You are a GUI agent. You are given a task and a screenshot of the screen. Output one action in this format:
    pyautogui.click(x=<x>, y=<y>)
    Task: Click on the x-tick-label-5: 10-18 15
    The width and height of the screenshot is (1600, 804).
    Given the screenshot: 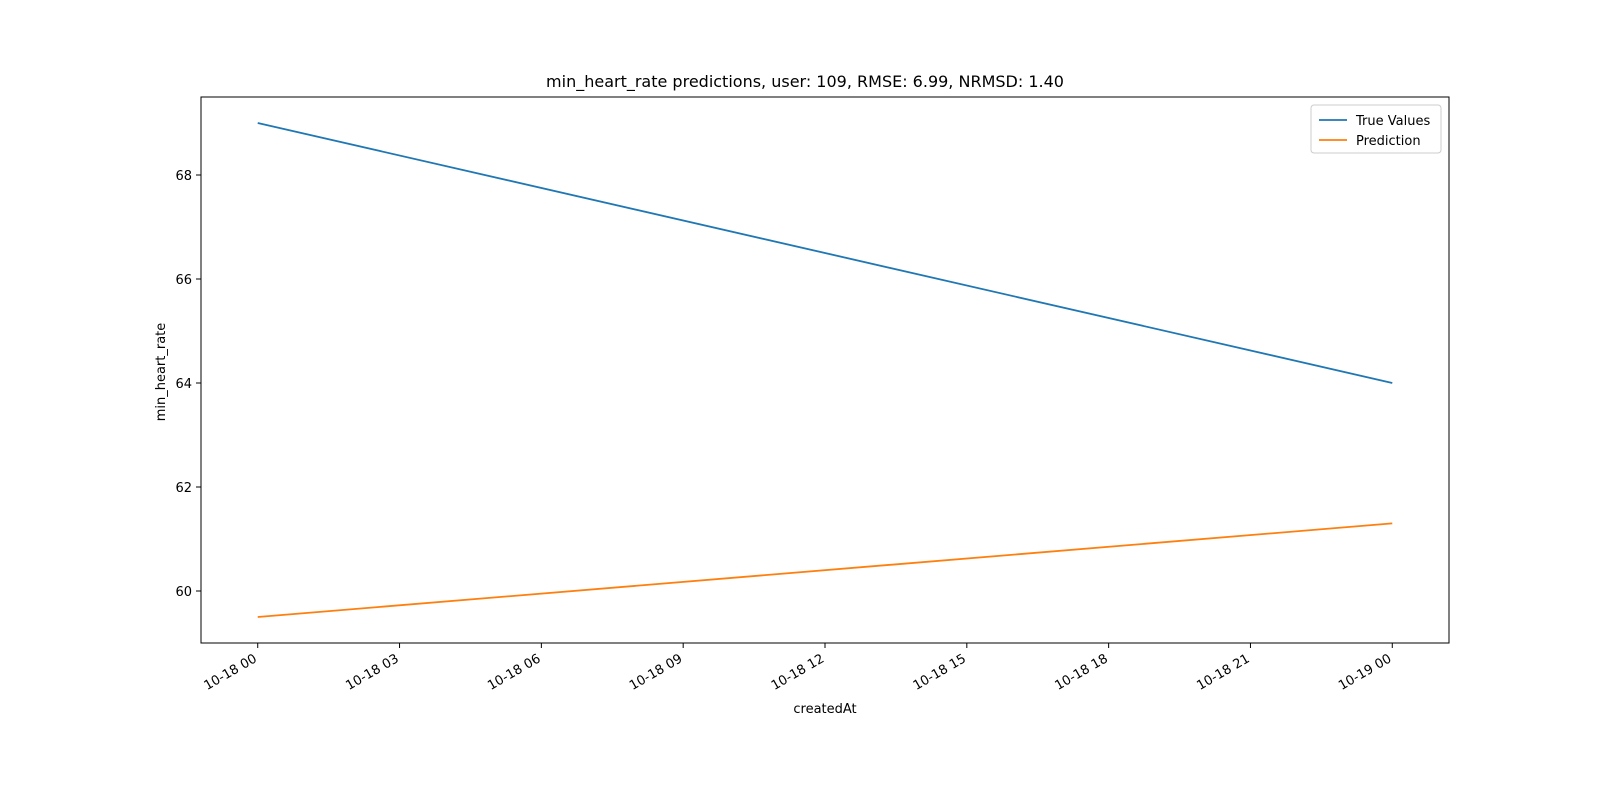 What is the action you would take?
    pyautogui.click(x=940, y=672)
    